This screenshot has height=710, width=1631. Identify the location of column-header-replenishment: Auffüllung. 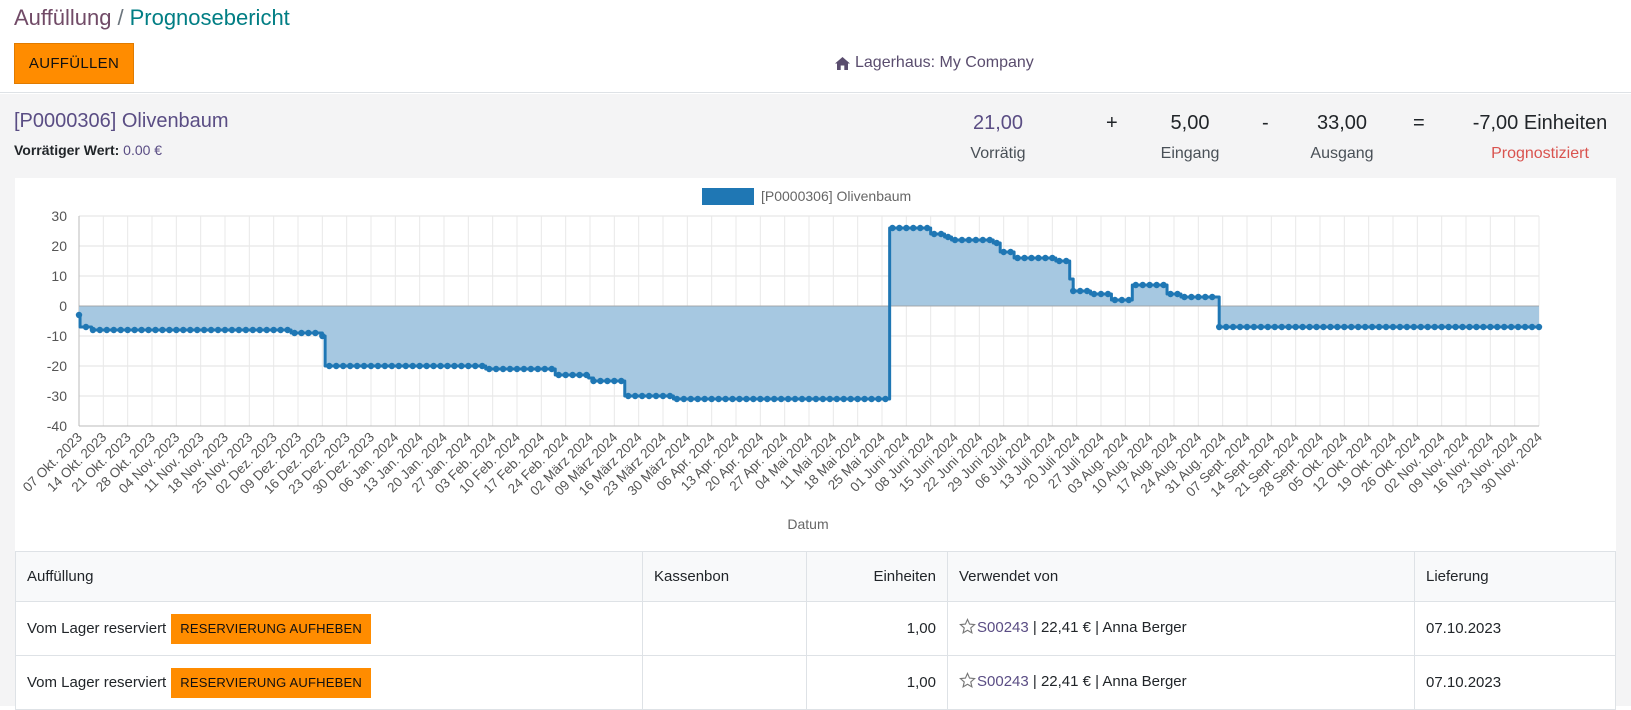
(329, 576).